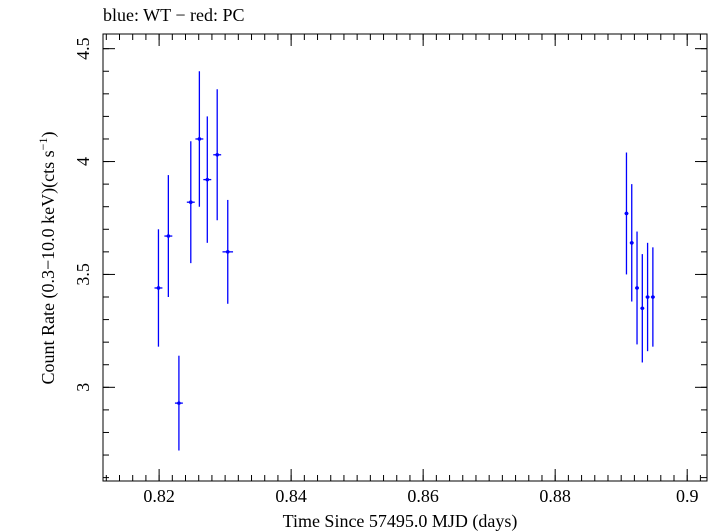  Describe the element at coordinates (555, 496) in the screenshot. I see `x-tick-label: 0.88` at that location.